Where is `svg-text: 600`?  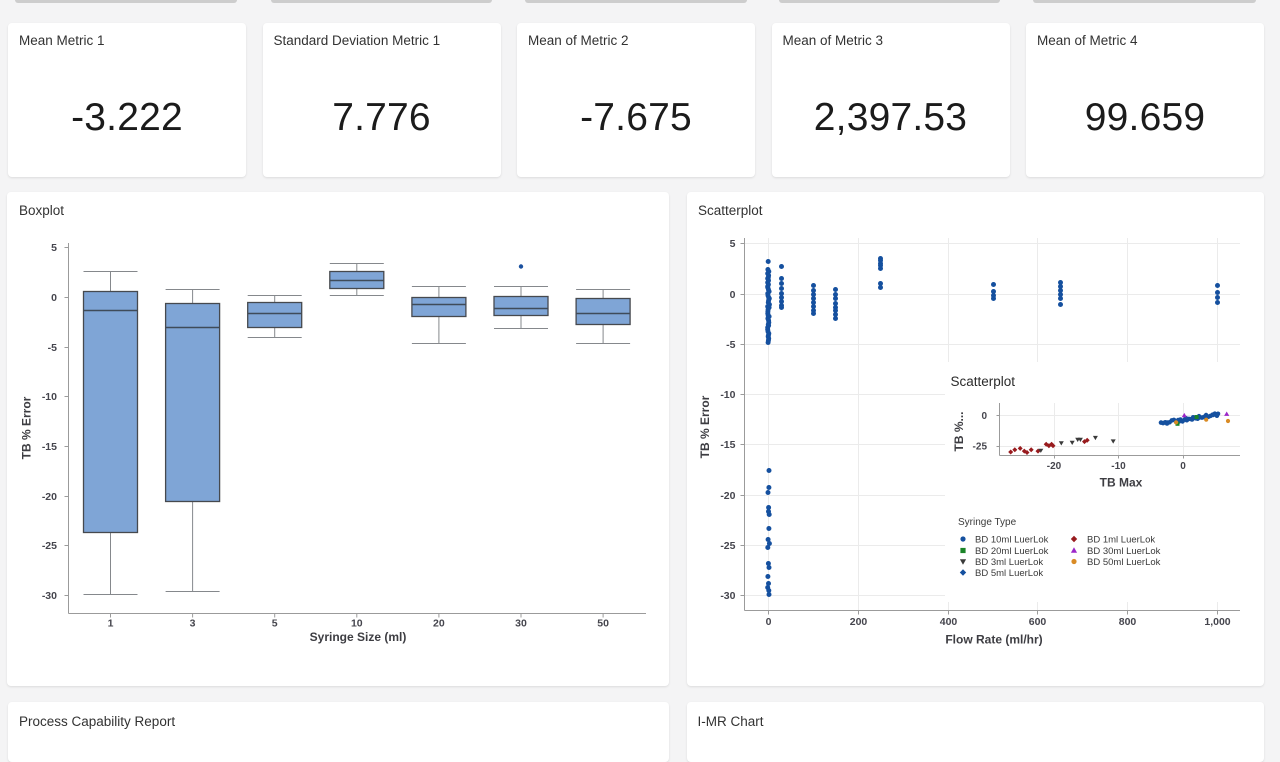
svg-text: 600 is located at coordinates (1038, 622).